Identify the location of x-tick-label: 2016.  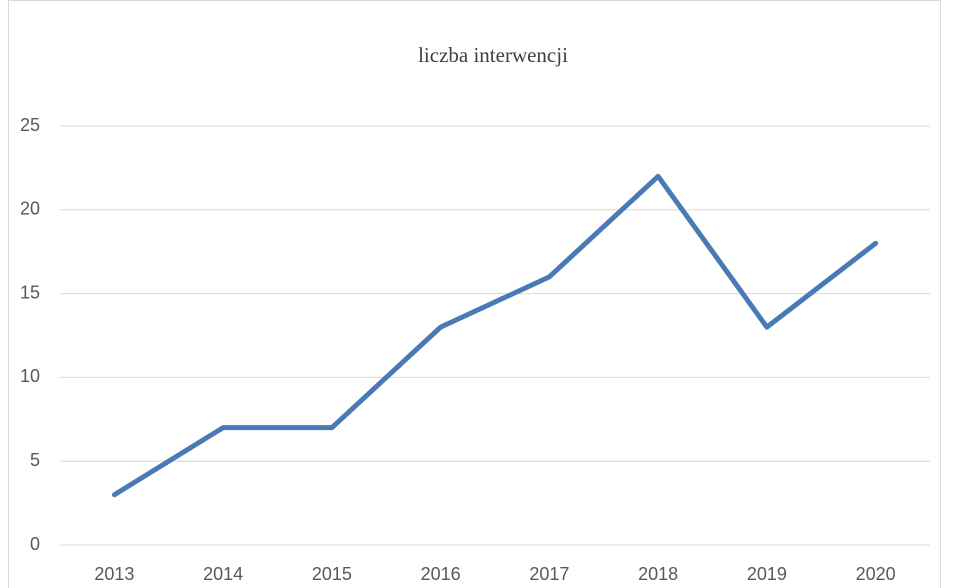
(441, 574).